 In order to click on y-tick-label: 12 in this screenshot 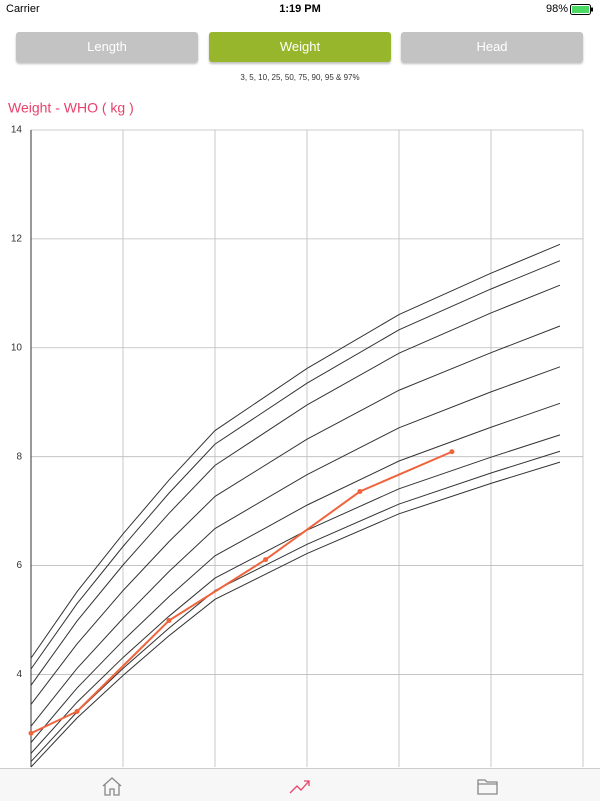, I will do `click(17, 239)`.